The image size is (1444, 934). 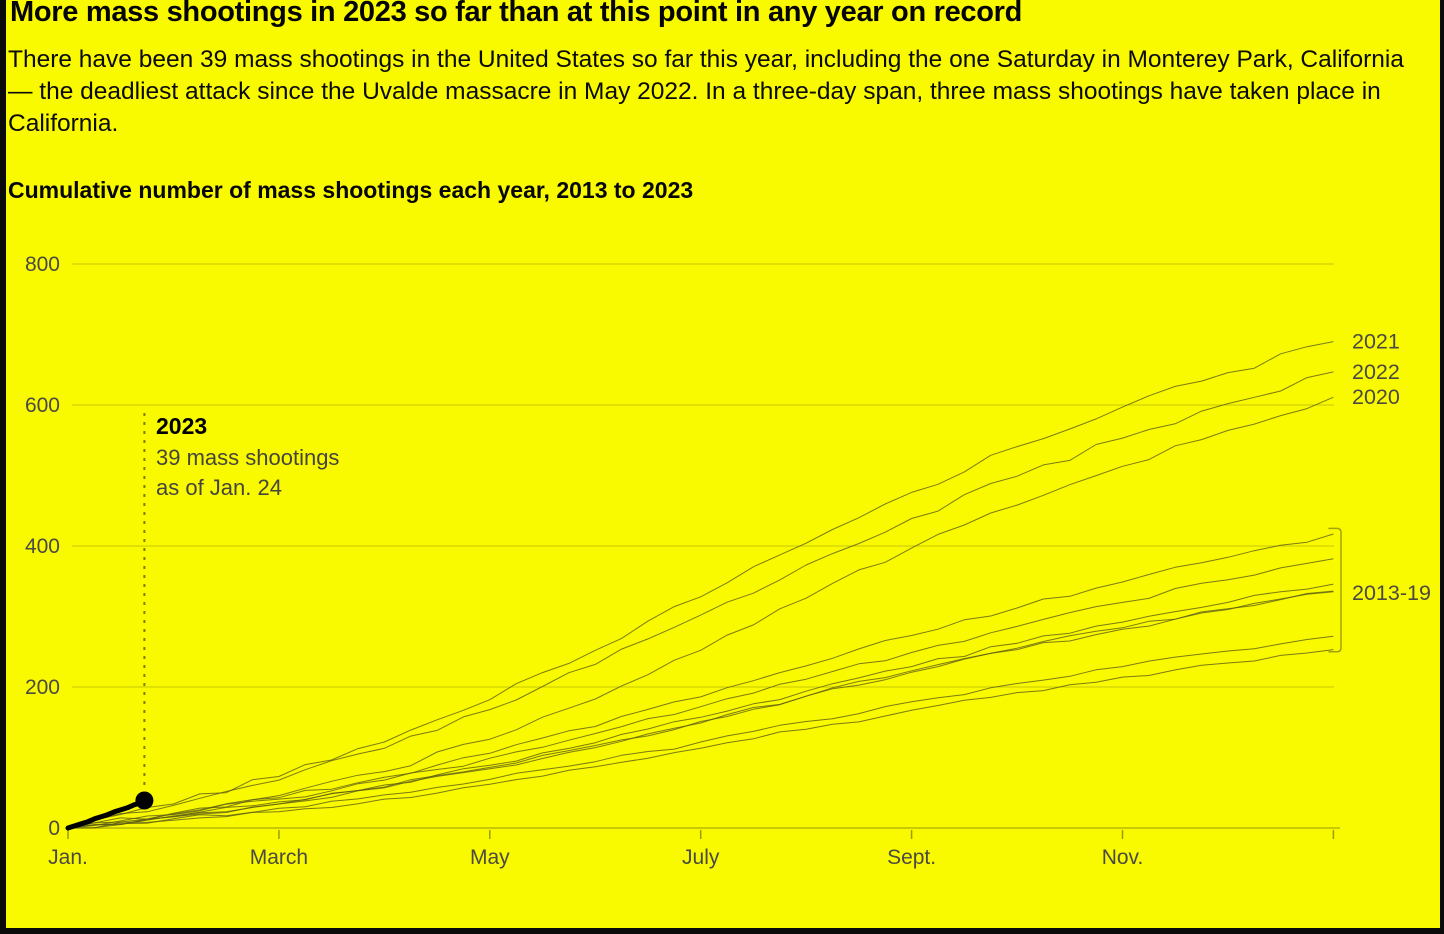 I want to click on x-tick-label-May: May, so click(x=490, y=857).